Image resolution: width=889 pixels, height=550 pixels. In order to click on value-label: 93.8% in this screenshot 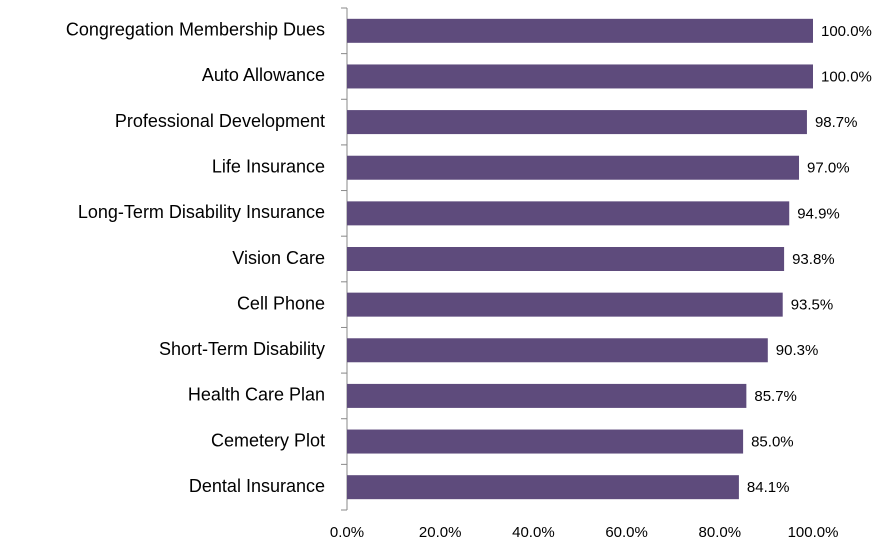, I will do `click(813, 259)`.